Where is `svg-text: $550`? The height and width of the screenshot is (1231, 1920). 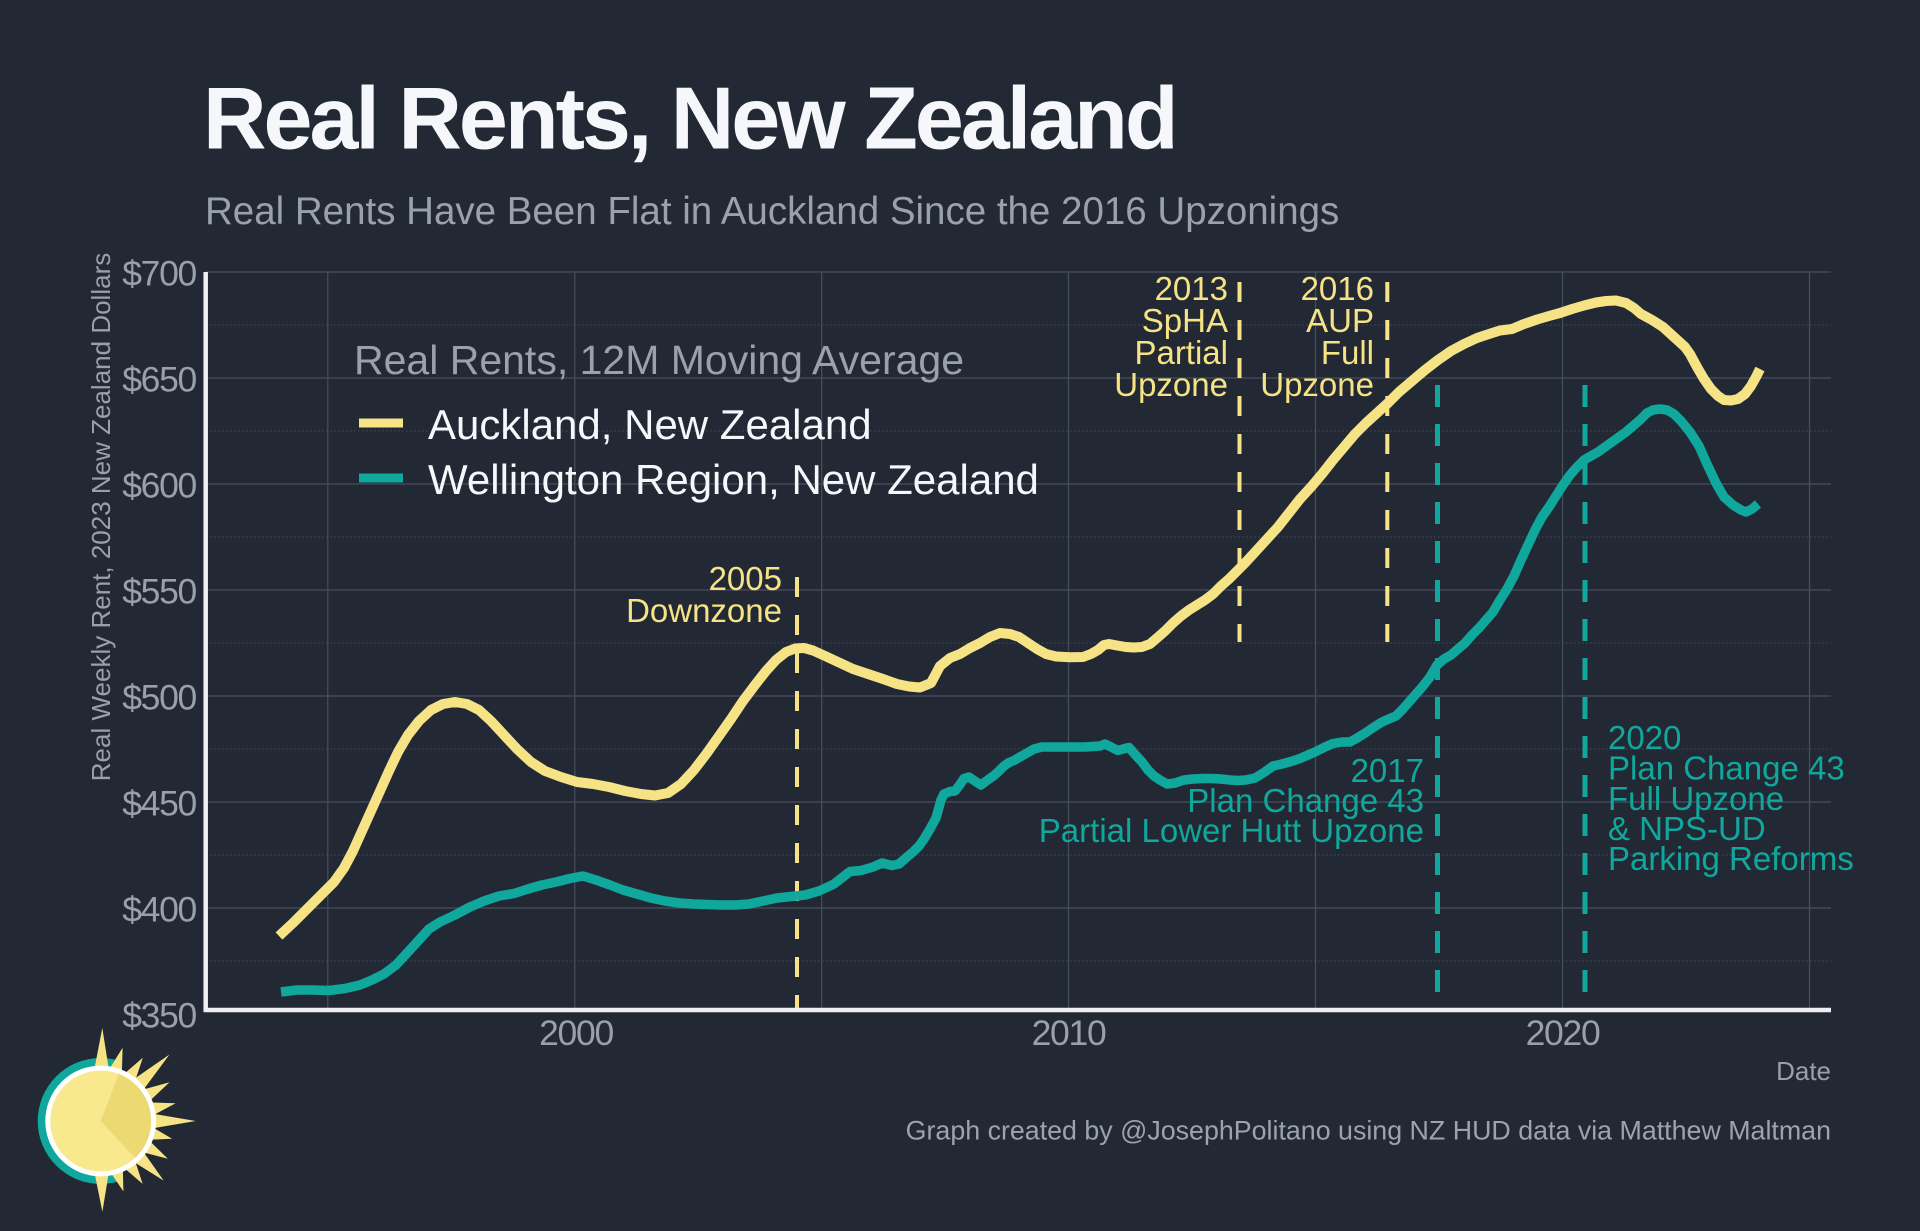
svg-text: $550 is located at coordinates (159, 592).